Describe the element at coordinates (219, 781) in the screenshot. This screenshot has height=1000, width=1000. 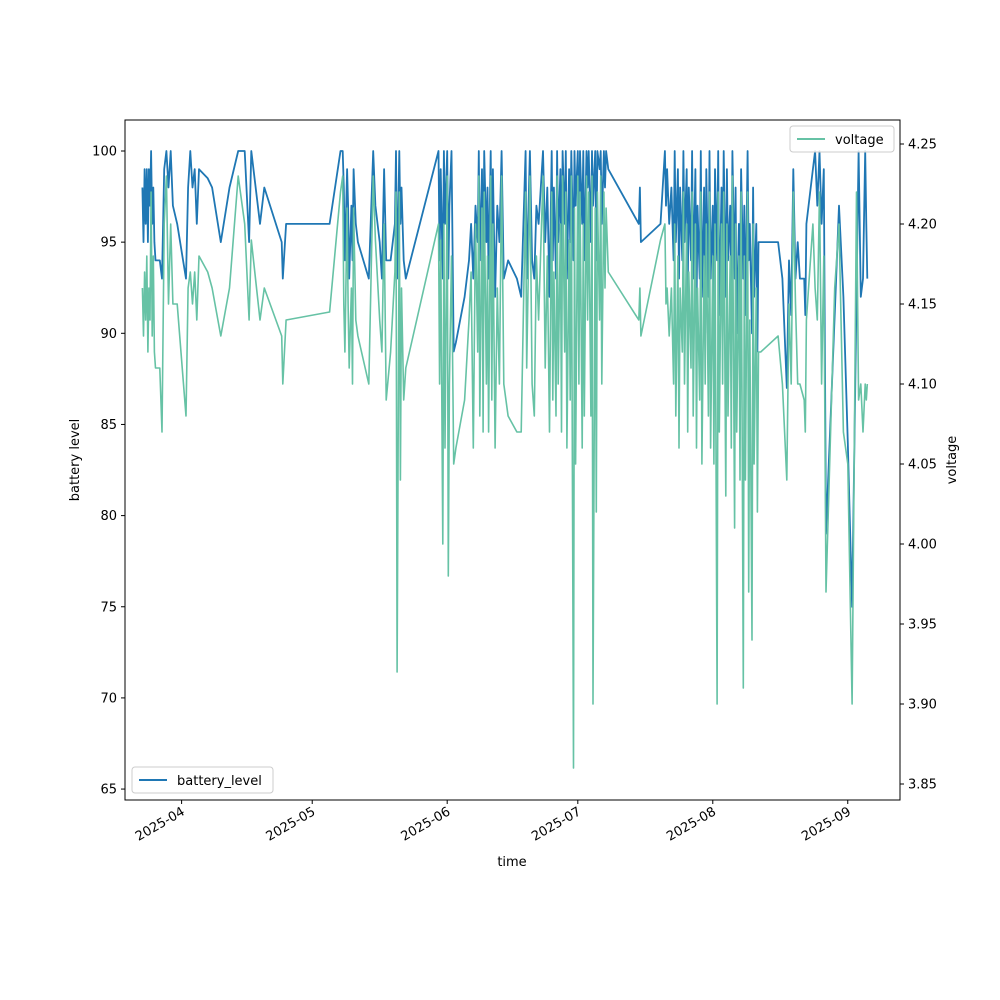
I see `legend-label-battery-level: battery_level` at that location.